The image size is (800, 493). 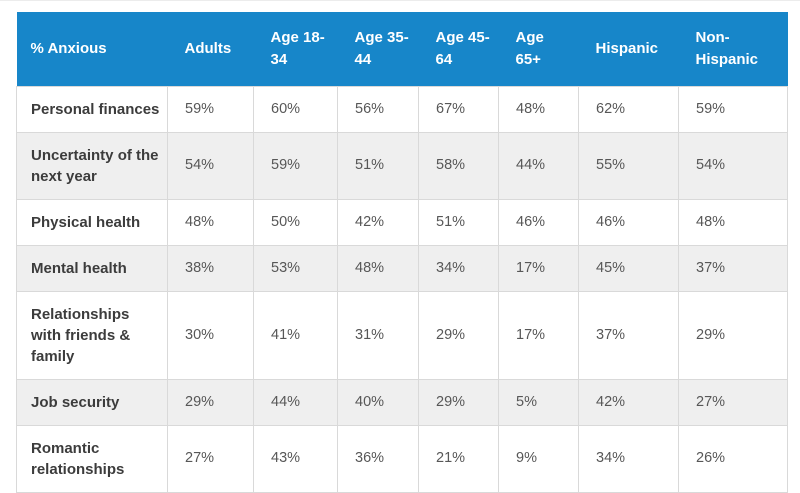 What do you see at coordinates (378, 458) in the screenshot?
I see `value-cell: 36%` at bounding box center [378, 458].